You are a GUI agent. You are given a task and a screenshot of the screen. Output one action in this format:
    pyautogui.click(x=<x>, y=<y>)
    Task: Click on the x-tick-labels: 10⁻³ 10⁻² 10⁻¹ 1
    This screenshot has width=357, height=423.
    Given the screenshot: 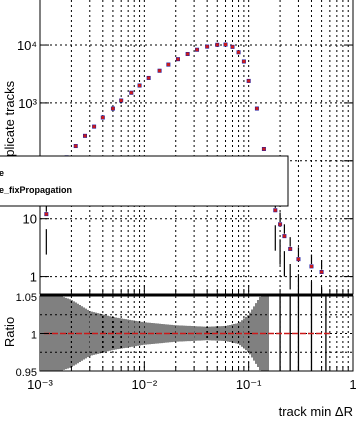 What is the action you would take?
    pyautogui.click(x=191, y=384)
    